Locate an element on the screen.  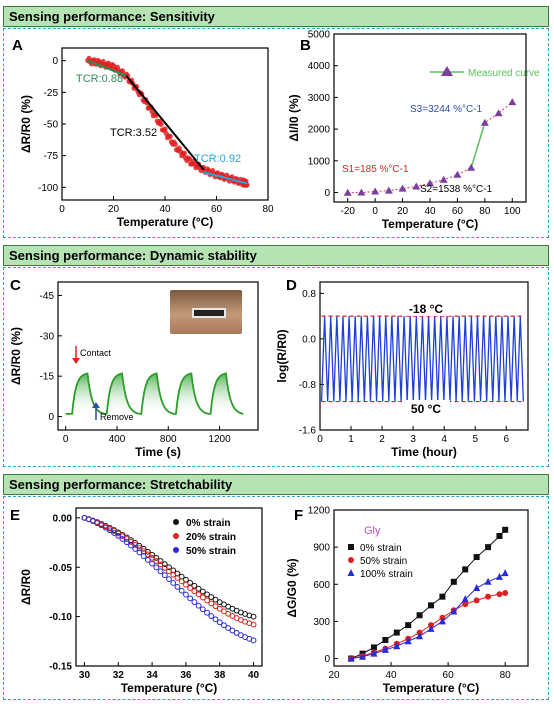
chart-e-y-tick-label: -0.10 is located at coordinates (60, 617).